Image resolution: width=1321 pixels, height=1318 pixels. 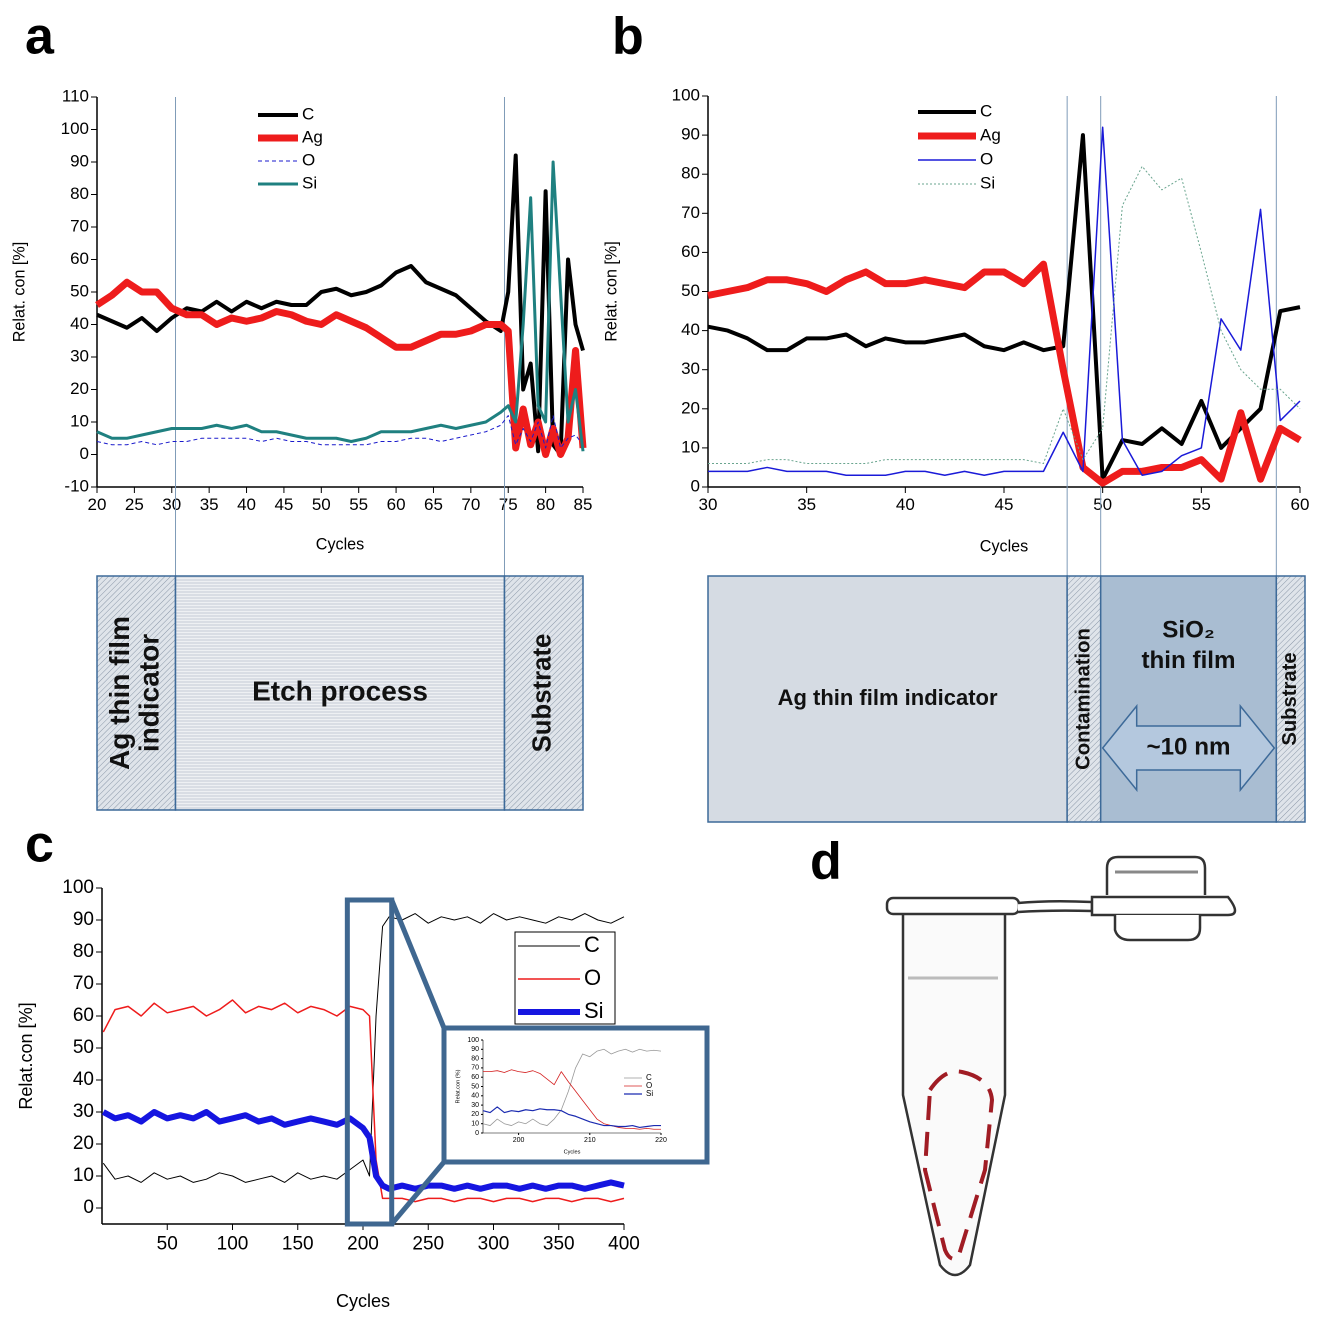 I want to click on x-tick-label: 210, so click(x=590, y=1140).